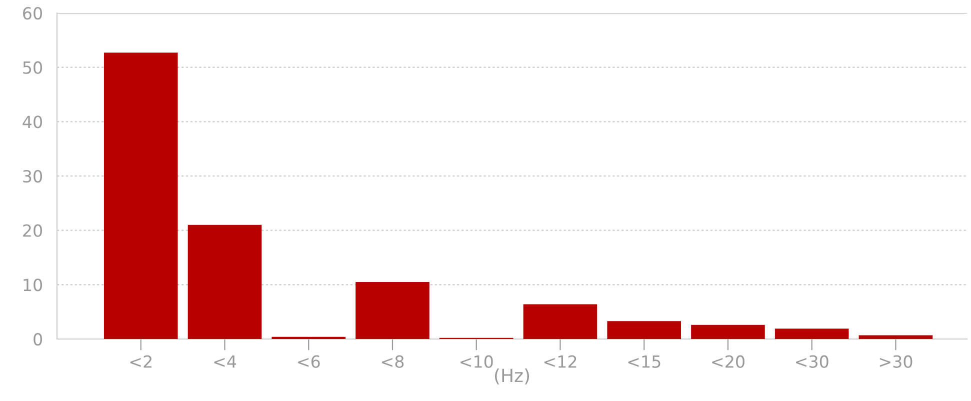 The image size is (971, 401). I want to click on x-tick-label: <8, so click(393, 361).